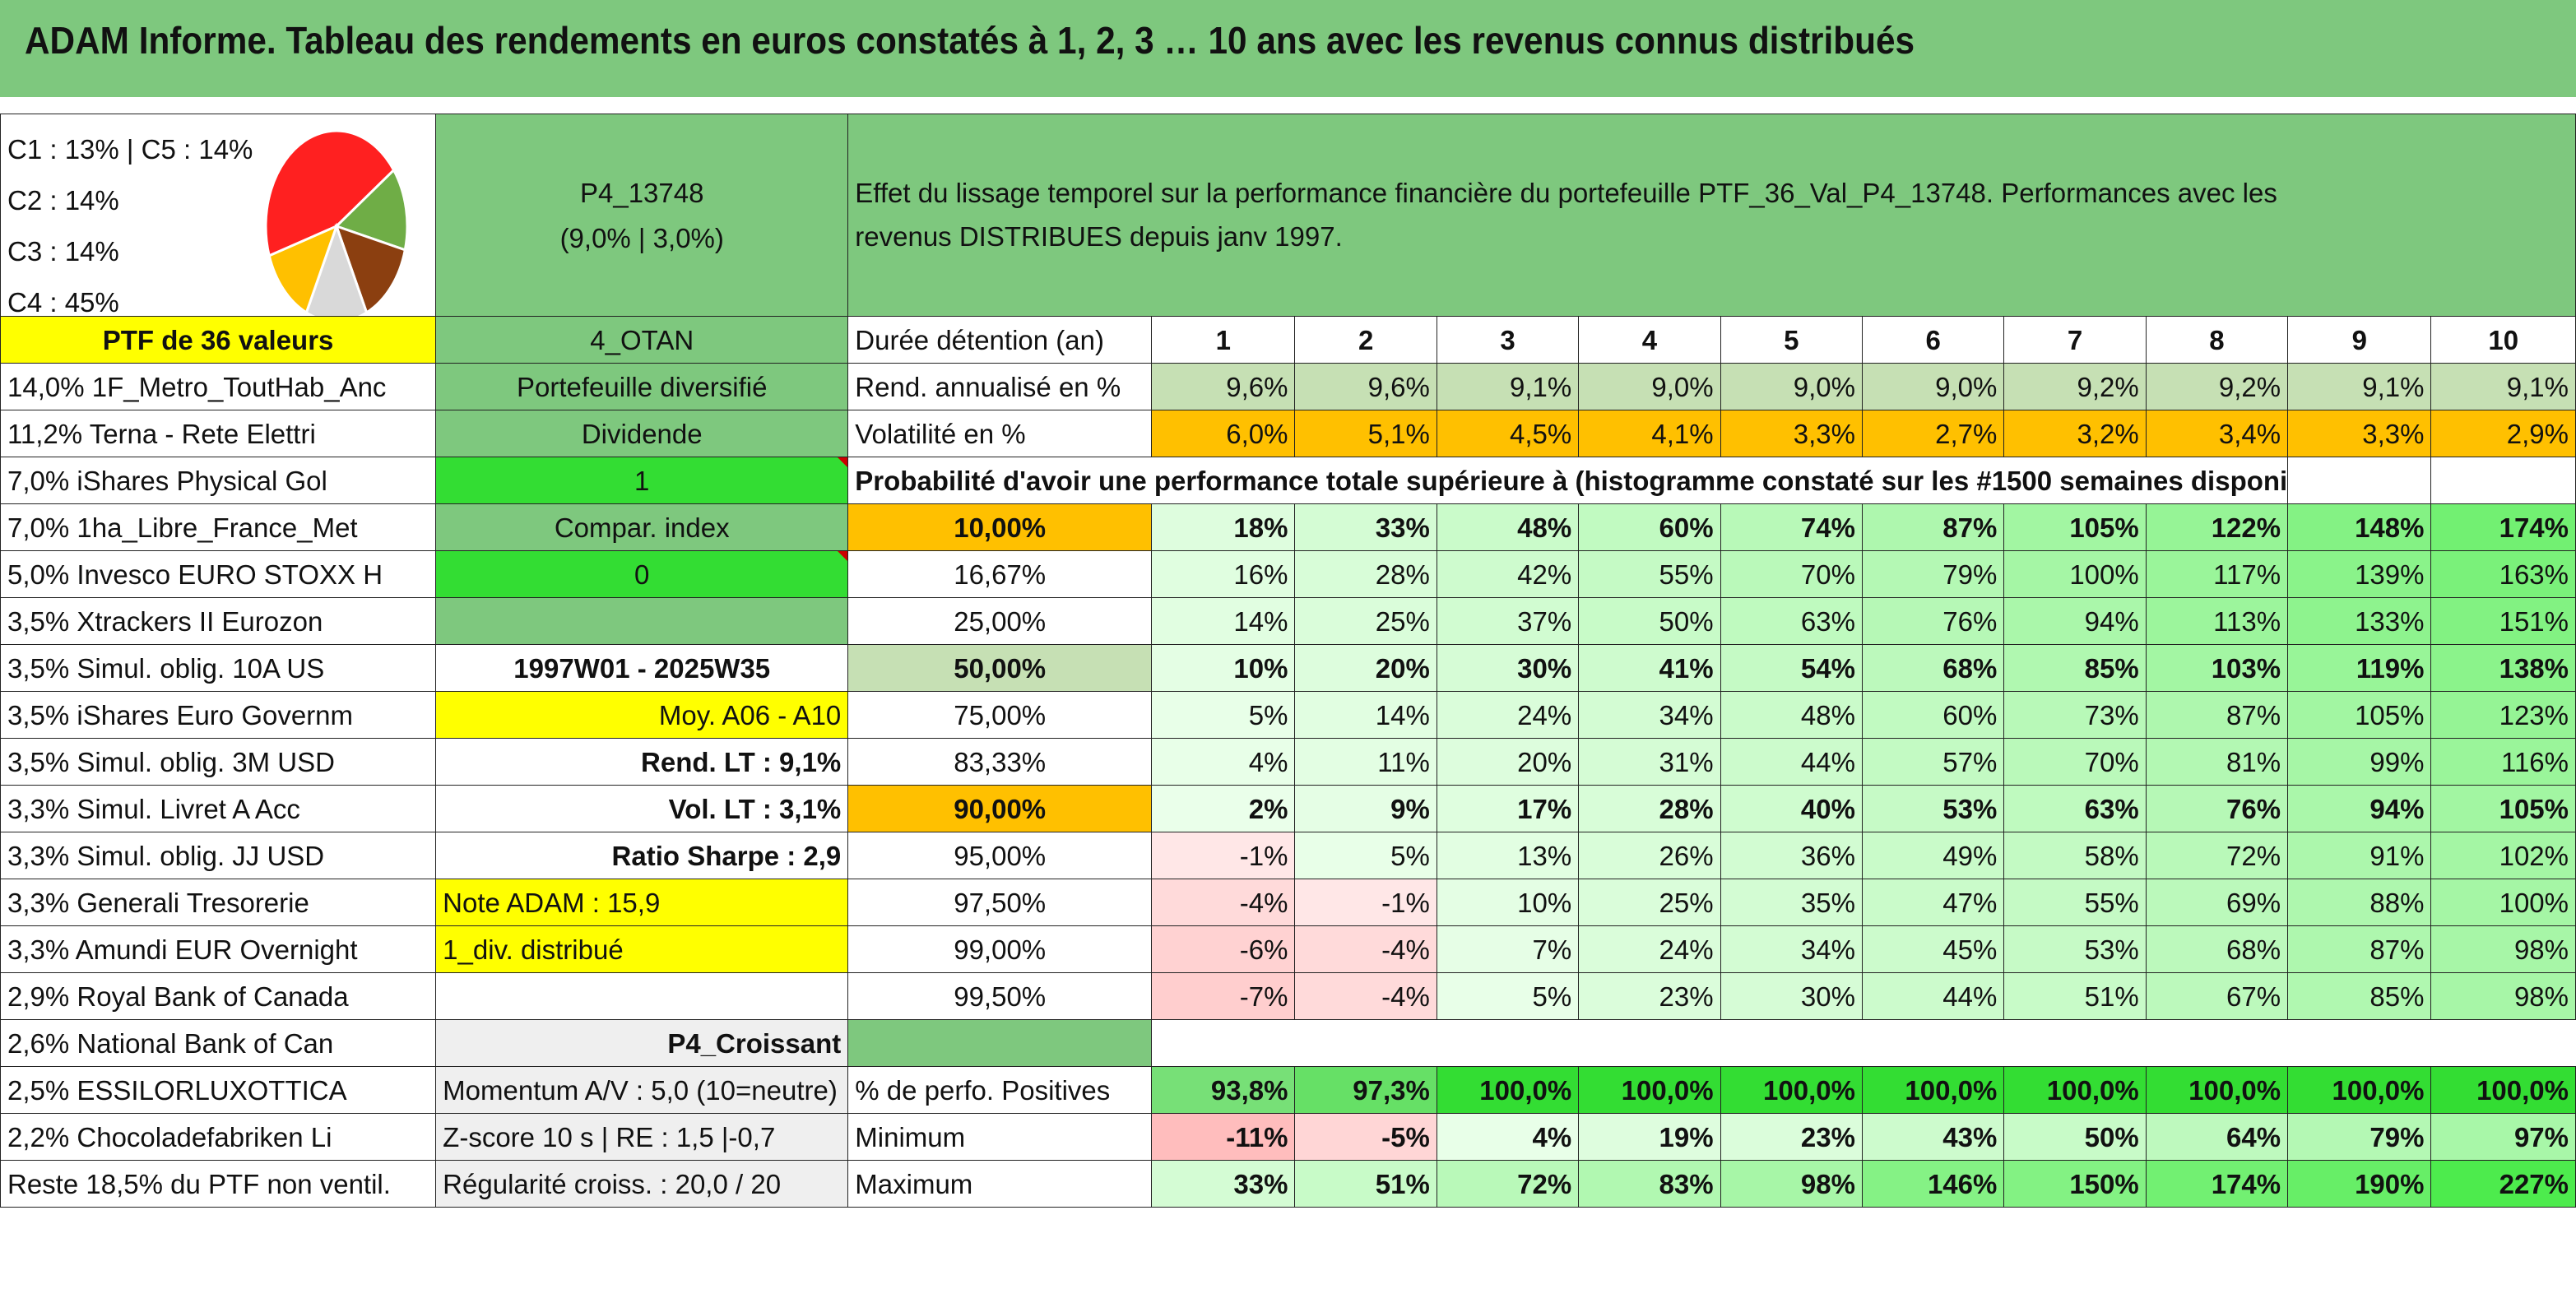 The image size is (2576, 1289). What do you see at coordinates (2503, 1184) in the screenshot?
I see `max-value: 227%` at bounding box center [2503, 1184].